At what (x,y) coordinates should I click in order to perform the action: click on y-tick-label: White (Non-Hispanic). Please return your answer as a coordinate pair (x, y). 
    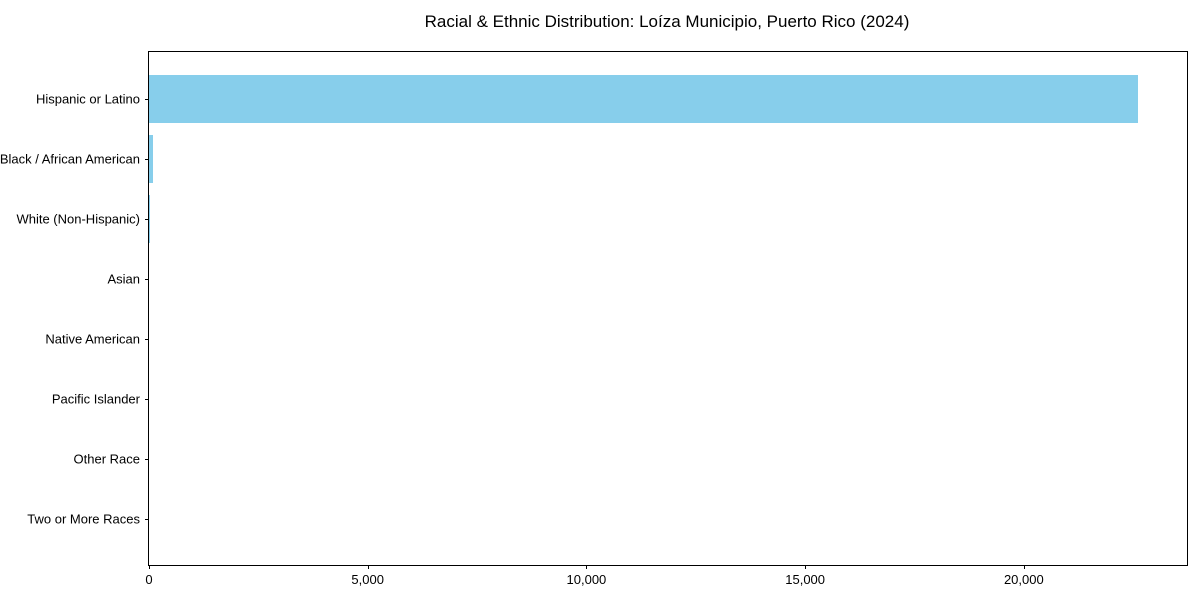
    Looking at the image, I should click on (78, 218).